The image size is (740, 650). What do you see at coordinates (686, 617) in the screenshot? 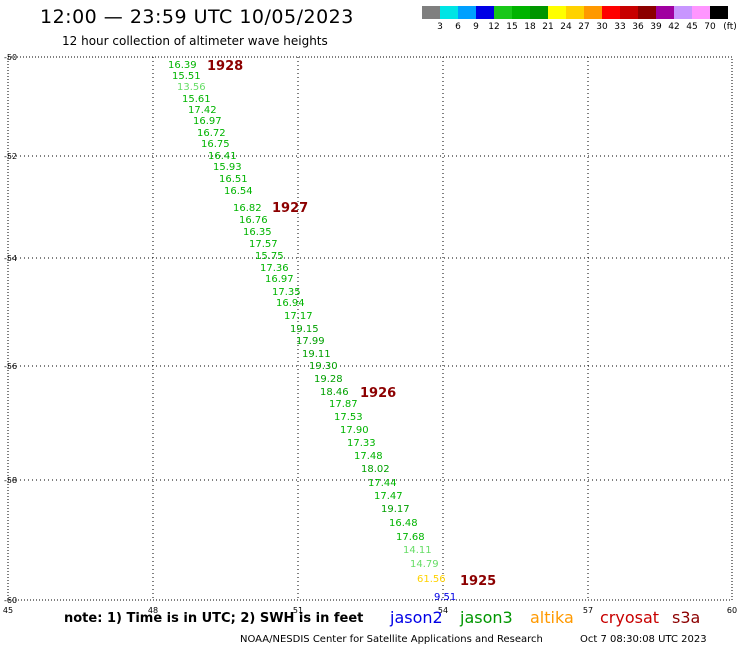
I see `satellite-s3a: s3a` at bounding box center [686, 617].